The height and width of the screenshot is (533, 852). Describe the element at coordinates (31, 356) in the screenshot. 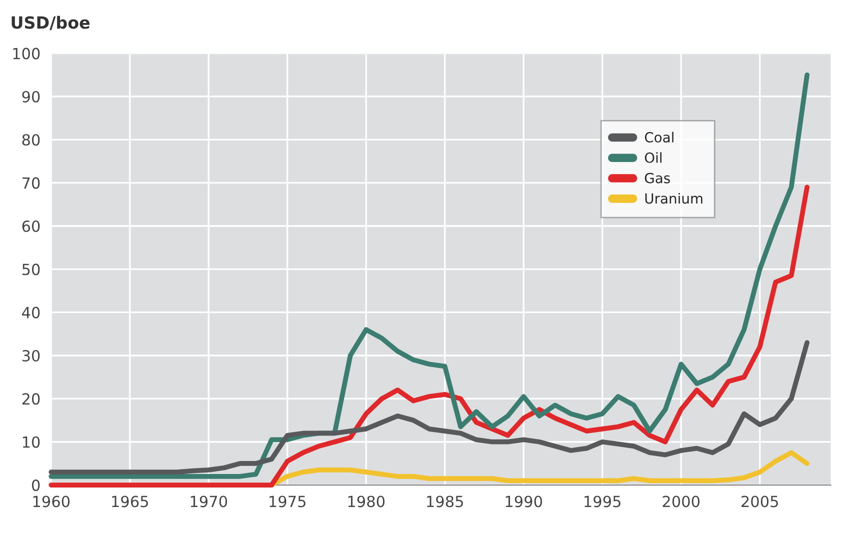

I see `y-tick-label: 30` at that location.